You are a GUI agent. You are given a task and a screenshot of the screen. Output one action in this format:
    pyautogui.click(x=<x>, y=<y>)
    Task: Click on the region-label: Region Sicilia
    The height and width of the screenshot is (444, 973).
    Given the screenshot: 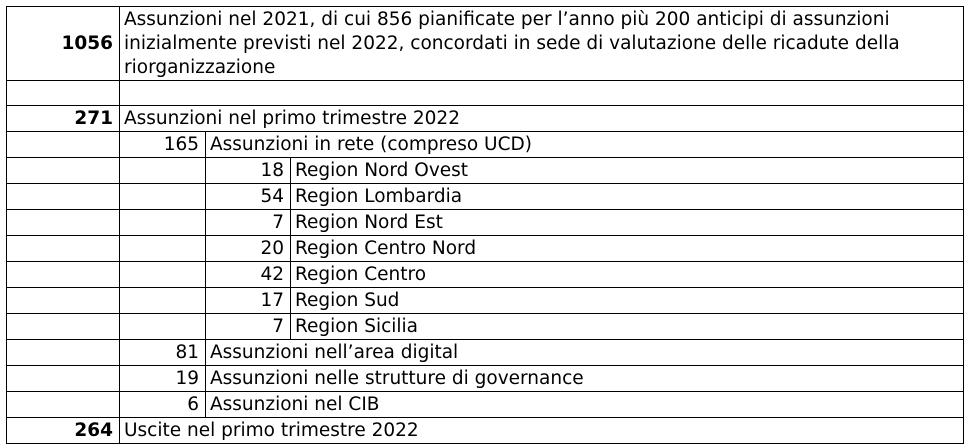 What is the action you would take?
    pyautogui.click(x=627, y=326)
    